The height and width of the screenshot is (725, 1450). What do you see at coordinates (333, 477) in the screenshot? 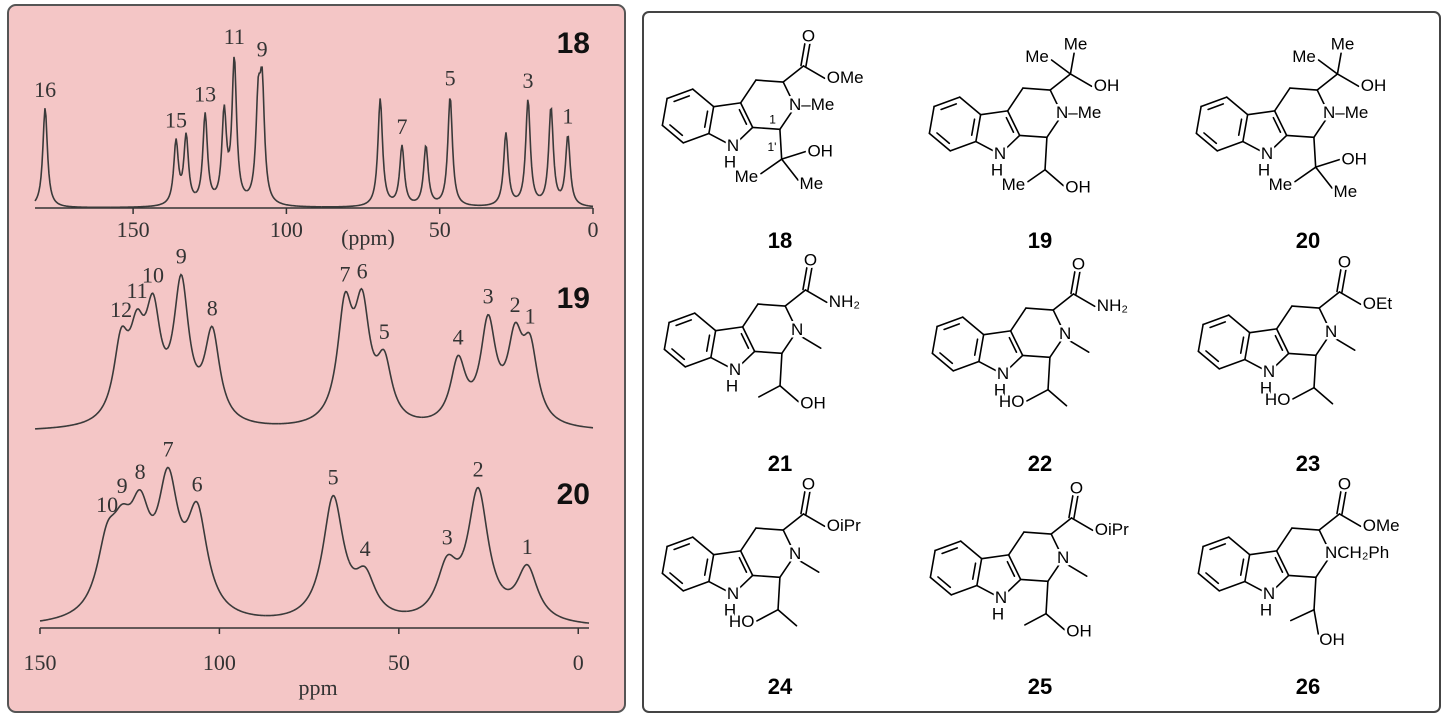
I see `peak-label: 5` at bounding box center [333, 477].